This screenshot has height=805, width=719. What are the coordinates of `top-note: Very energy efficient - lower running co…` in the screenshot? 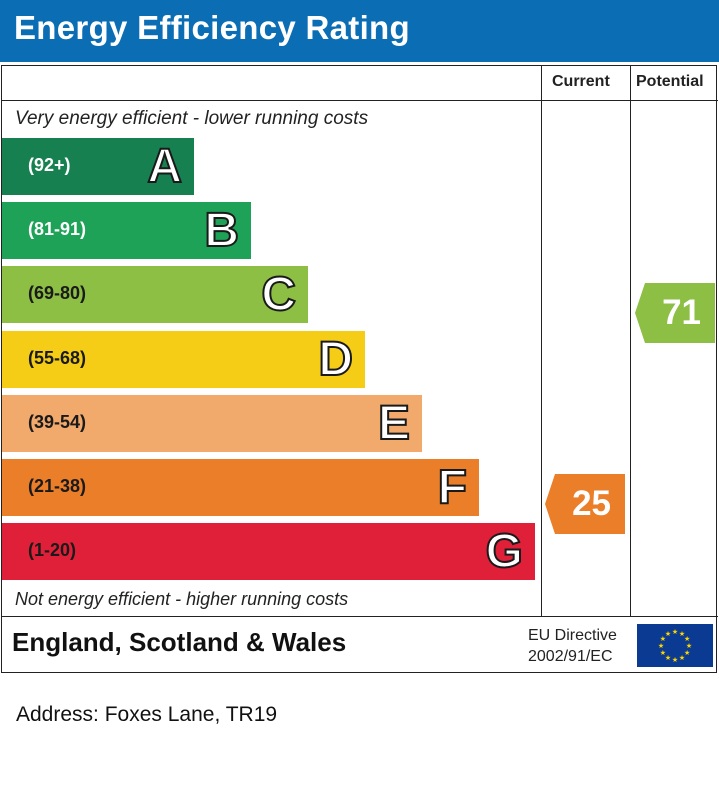 It's located at (192, 118).